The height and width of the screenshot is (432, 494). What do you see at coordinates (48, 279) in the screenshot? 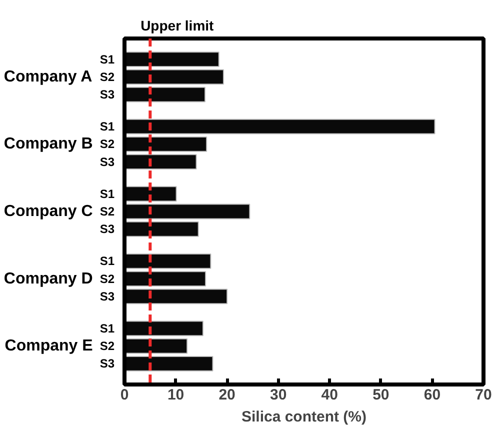
I see `text: Company D` at bounding box center [48, 279].